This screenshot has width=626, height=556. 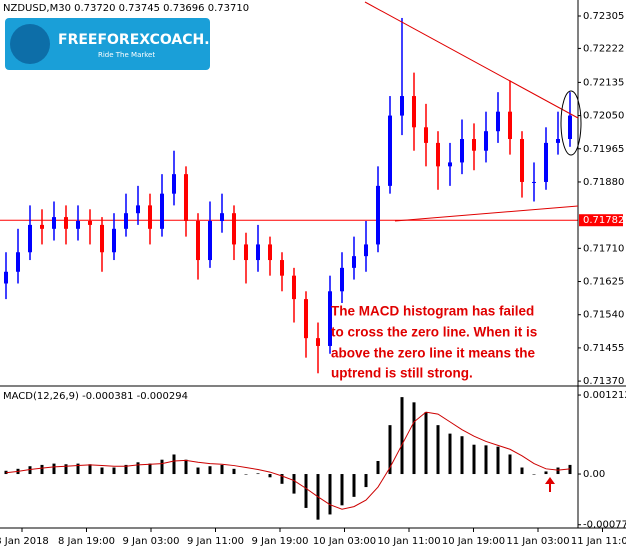 I want to click on macd-label: MACD(12,26,9) -0.000381 -0.000294, so click(x=95, y=396).